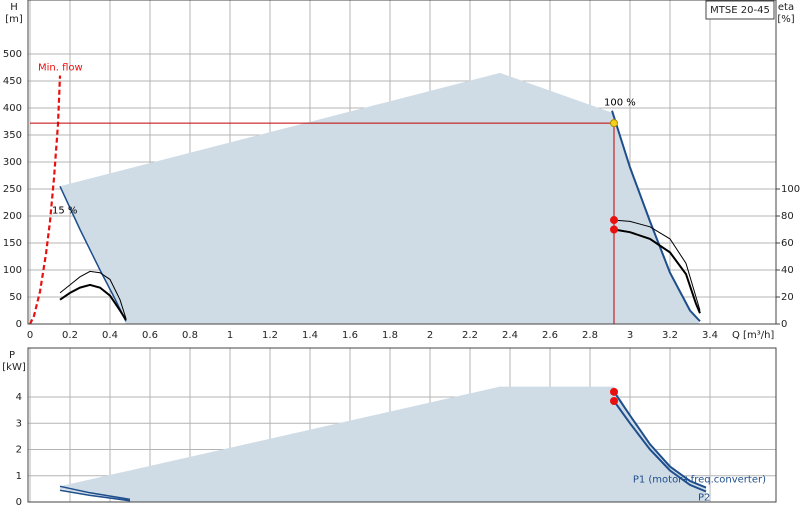  Describe the element at coordinates (787, 243) in the screenshot. I see `y2-tick-label: 60` at that location.